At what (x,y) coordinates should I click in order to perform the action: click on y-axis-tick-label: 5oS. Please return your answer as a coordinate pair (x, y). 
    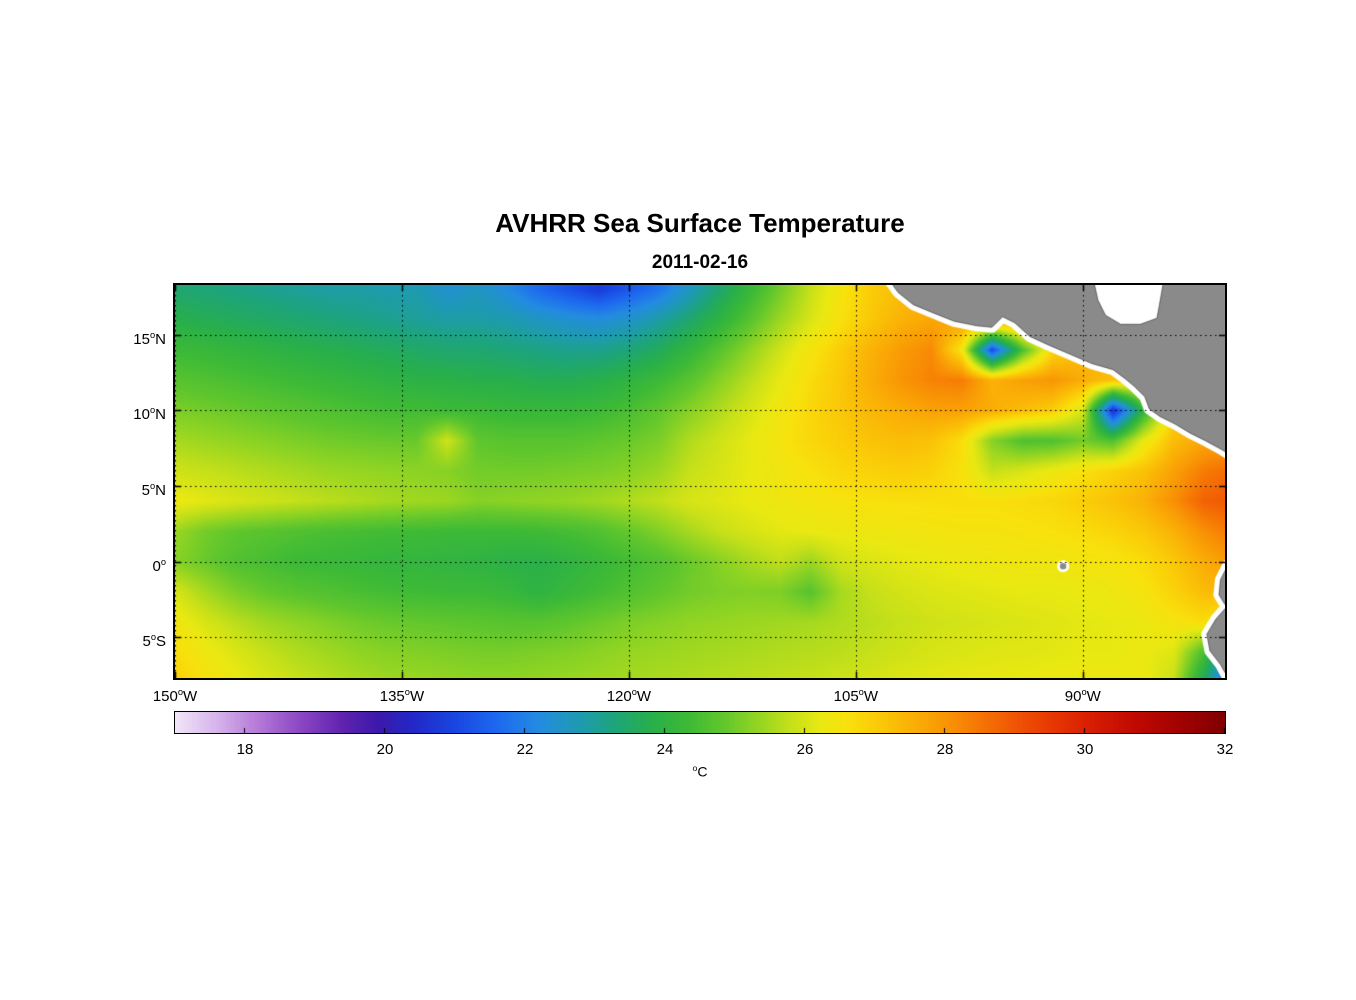
    Looking at the image, I should click on (154, 641).